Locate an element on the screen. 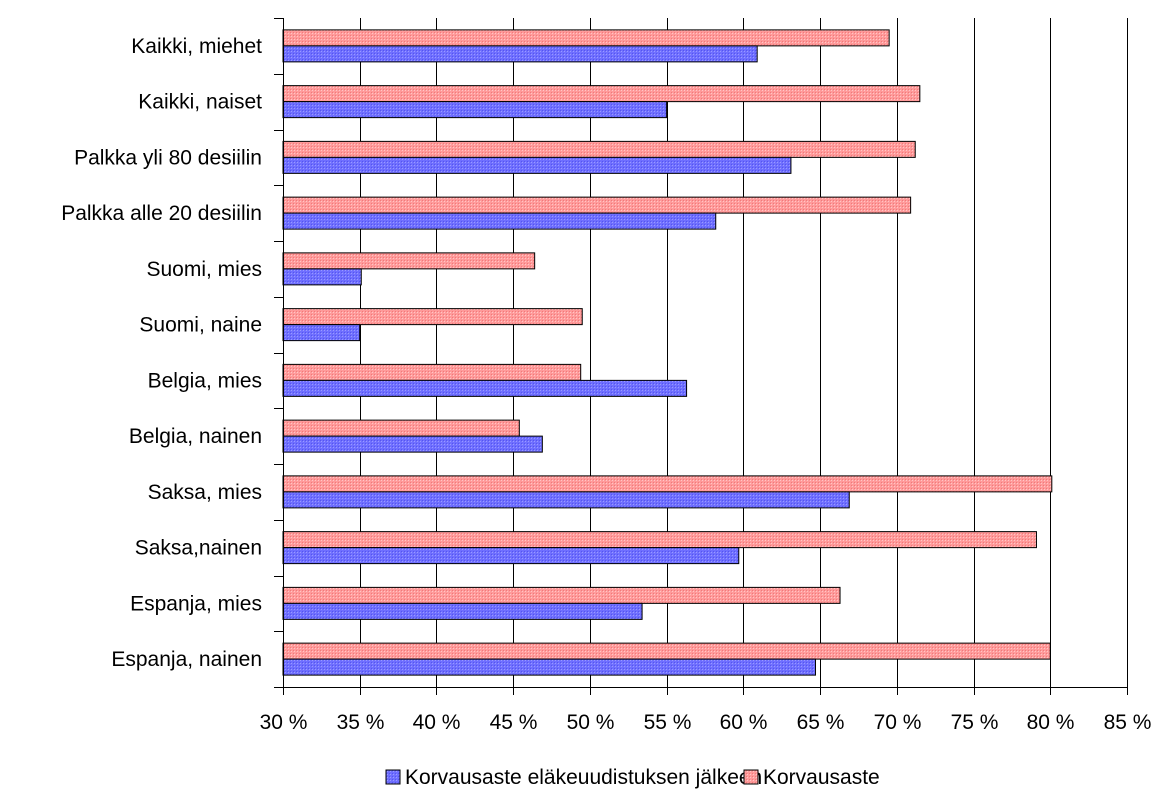 The image size is (1161, 806). category-label: Espanja, nainen is located at coordinates (186, 659).